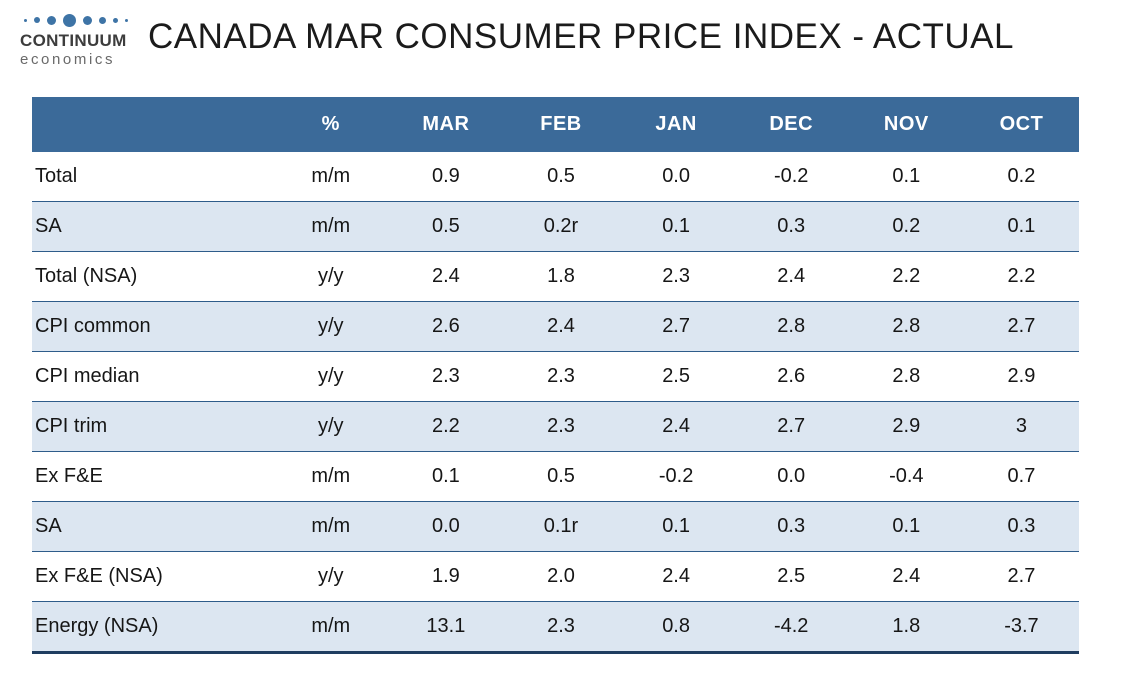  Describe the element at coordinates (676, 124) in the screenshot. I see `header-cell-jan: JAN` at that location.